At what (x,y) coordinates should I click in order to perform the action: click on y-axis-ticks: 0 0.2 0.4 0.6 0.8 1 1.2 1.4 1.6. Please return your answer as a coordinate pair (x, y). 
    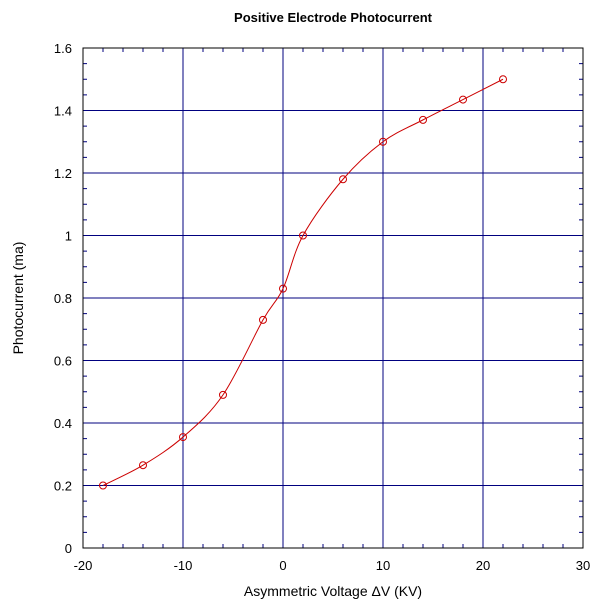
    Looking at the image, I should click on (63, 298).